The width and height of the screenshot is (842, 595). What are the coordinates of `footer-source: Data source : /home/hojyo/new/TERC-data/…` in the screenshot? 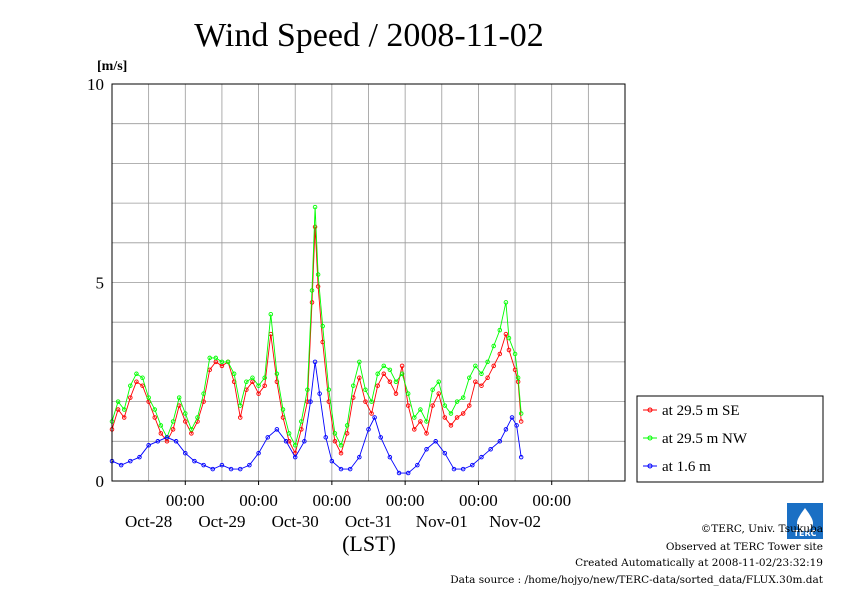 It's located at (637, 580).